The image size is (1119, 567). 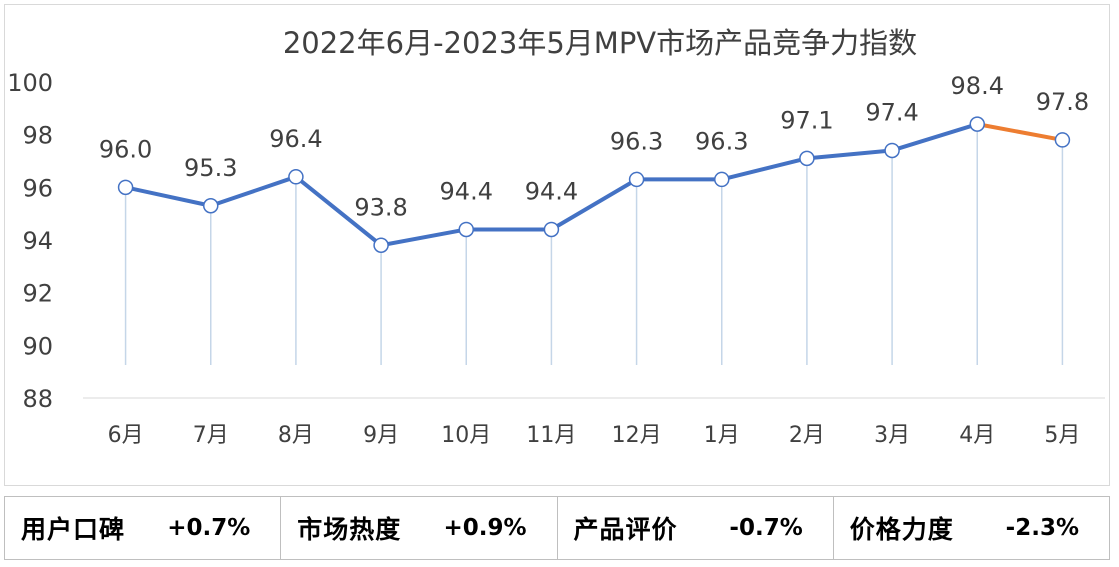 I want to click on data-label: 93.8, so click(x=380, y=207).